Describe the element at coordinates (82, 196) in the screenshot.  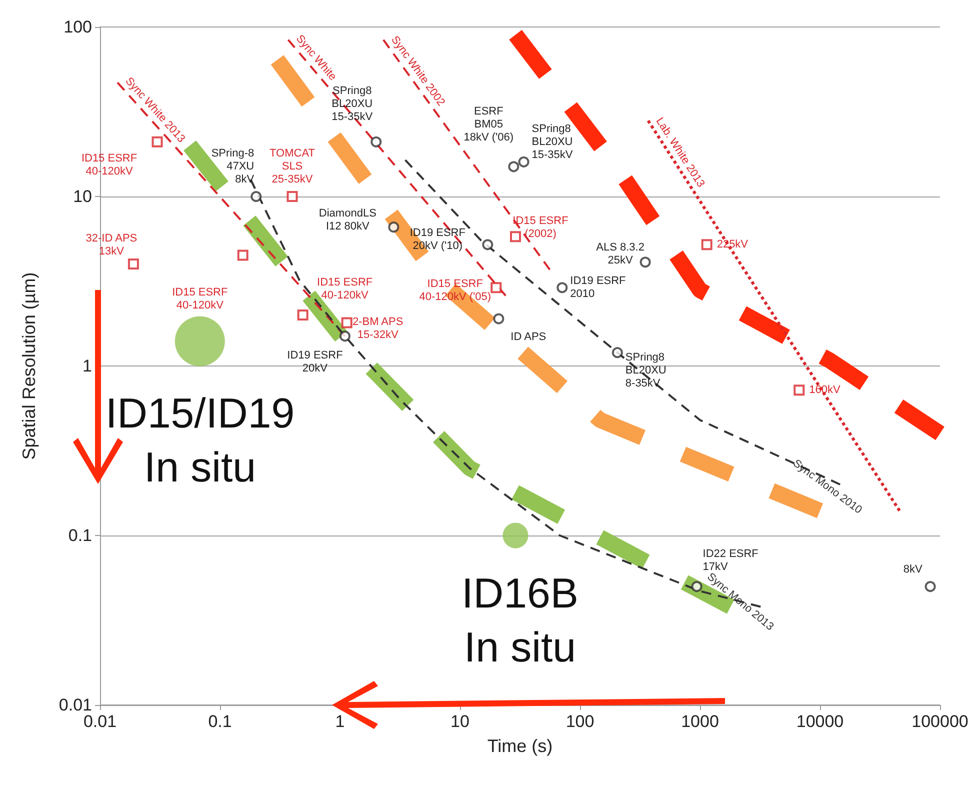
I see `y-tick-label: 10` at that location.